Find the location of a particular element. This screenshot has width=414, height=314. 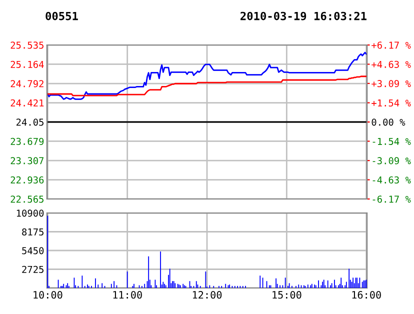

y2-tick-label: -4.63 % is located at coordinates (391, 180).